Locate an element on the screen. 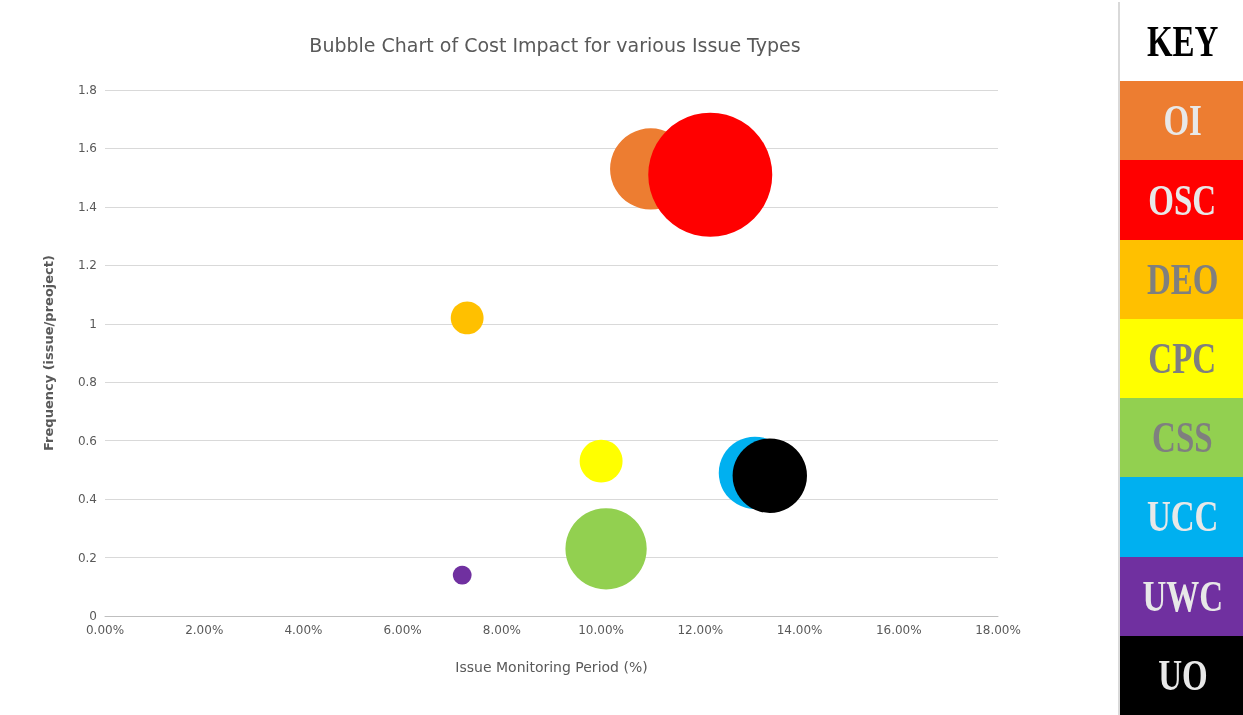  y-tick-label: 0 is located at coordinates (93, 616).